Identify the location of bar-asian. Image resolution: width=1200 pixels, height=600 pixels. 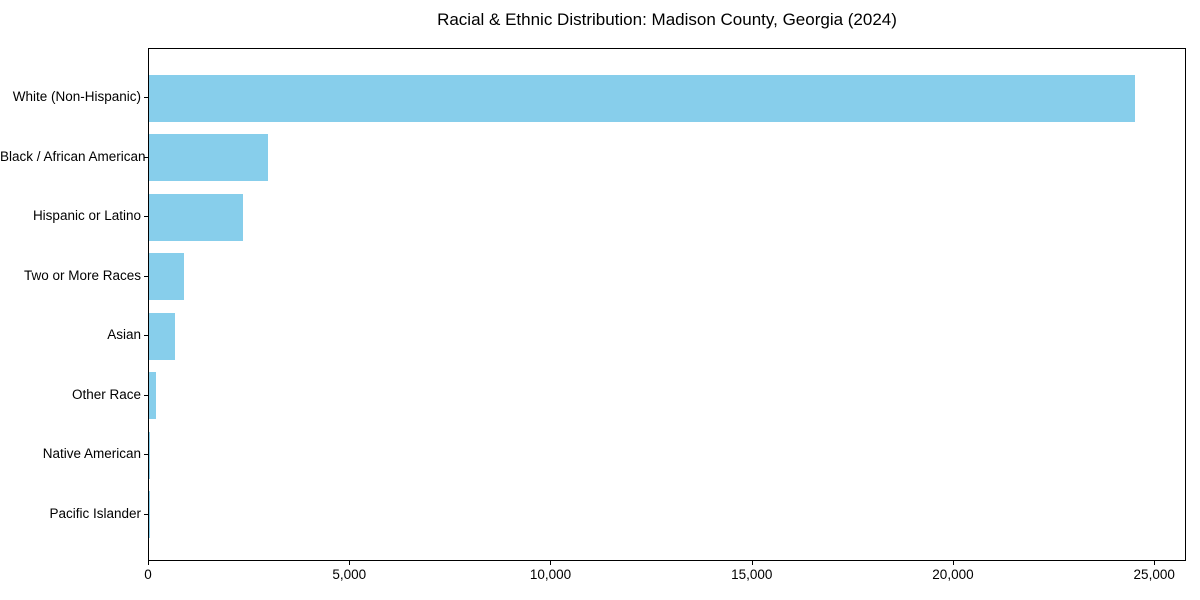
(162, 336).